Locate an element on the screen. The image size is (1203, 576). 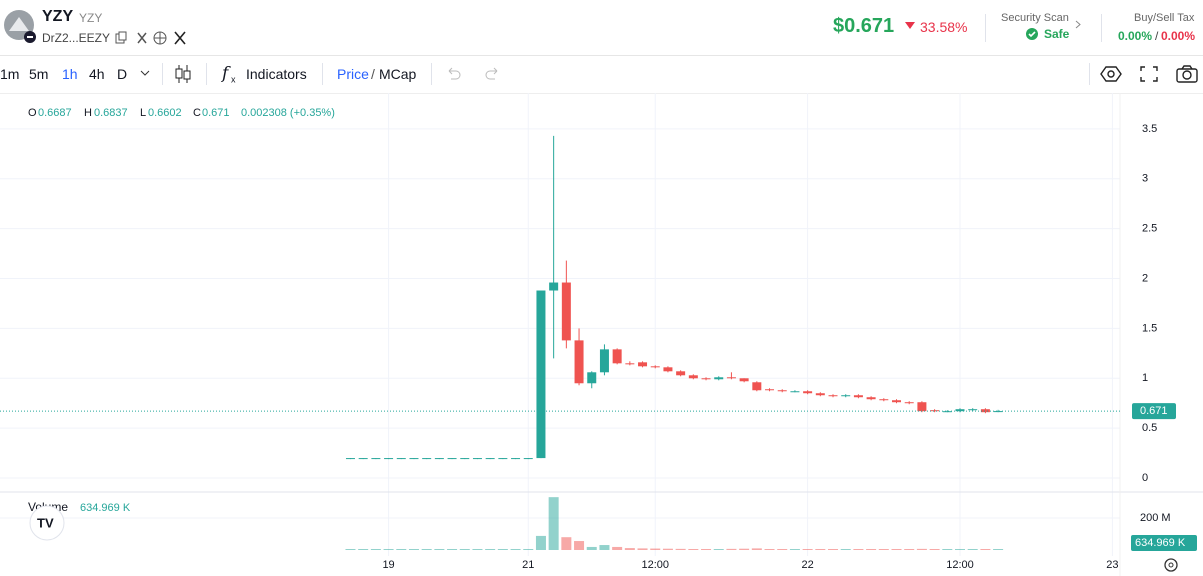
current-price: $0.671 is located at coordinates (864, 26).